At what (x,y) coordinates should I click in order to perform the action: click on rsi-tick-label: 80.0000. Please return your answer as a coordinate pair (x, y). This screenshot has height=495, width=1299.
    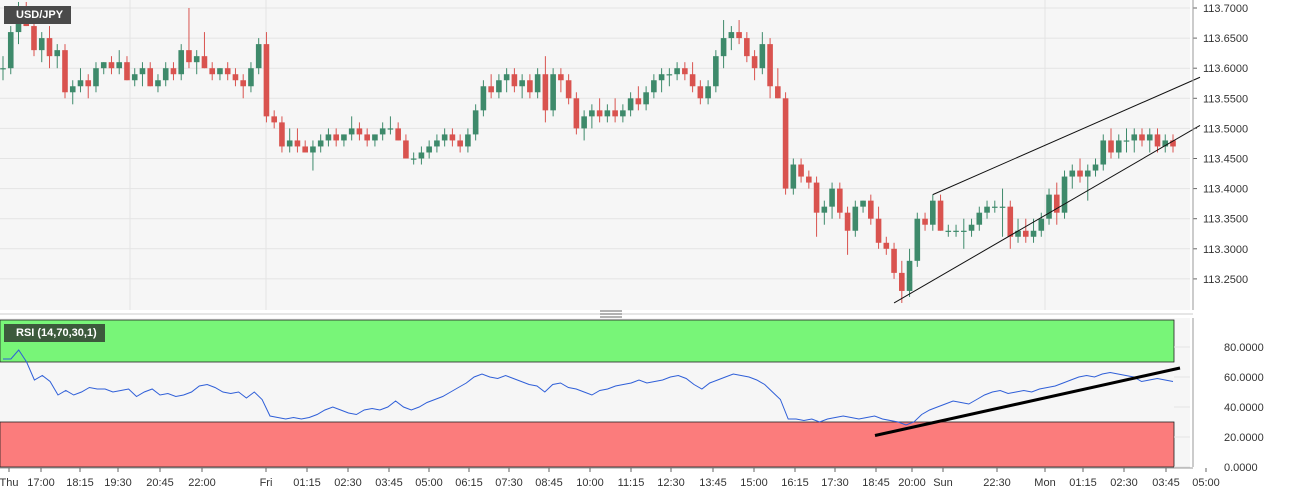
    Looking at the image, I should click on (1244, 348).